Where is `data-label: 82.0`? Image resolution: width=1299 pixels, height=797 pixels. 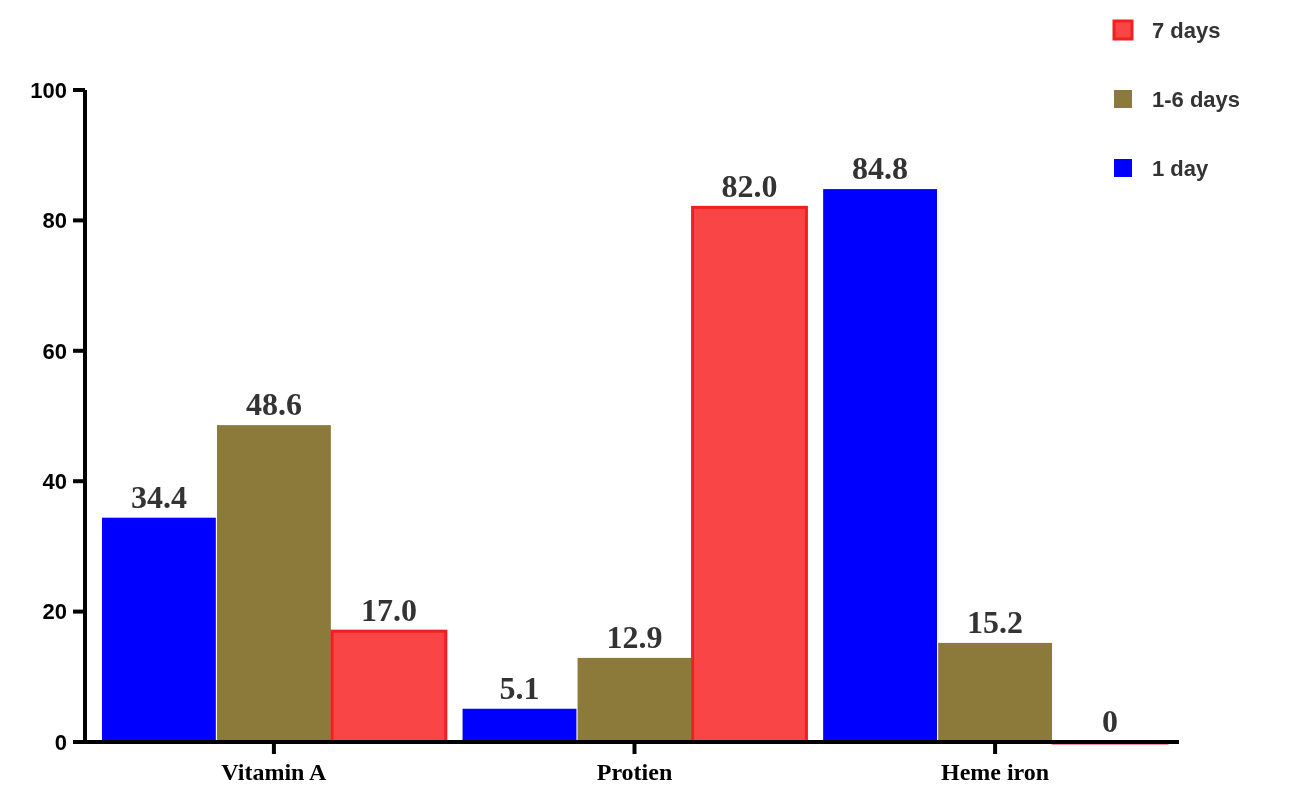 data-label: 82.0 is located at coordinates (749, 186).